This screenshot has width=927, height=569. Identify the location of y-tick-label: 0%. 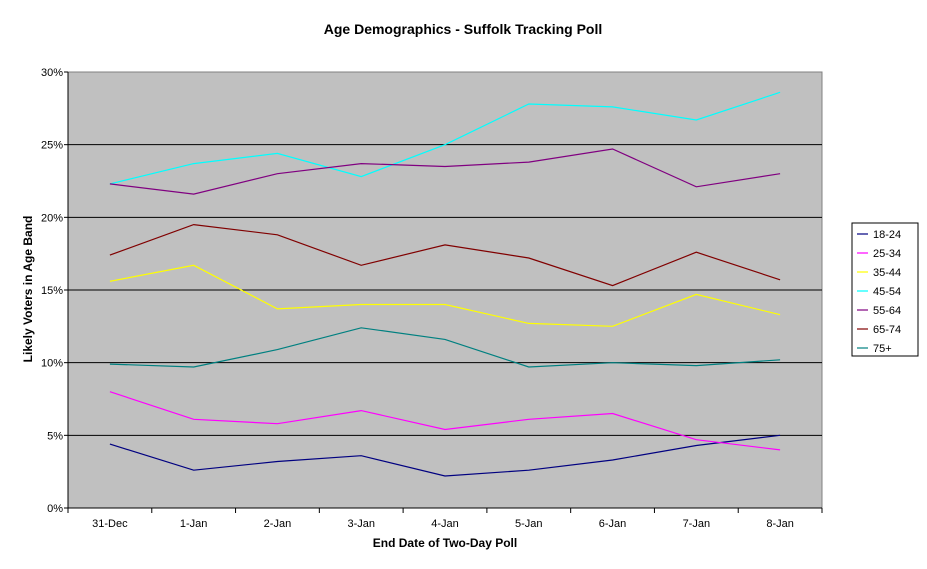
(55, 509).